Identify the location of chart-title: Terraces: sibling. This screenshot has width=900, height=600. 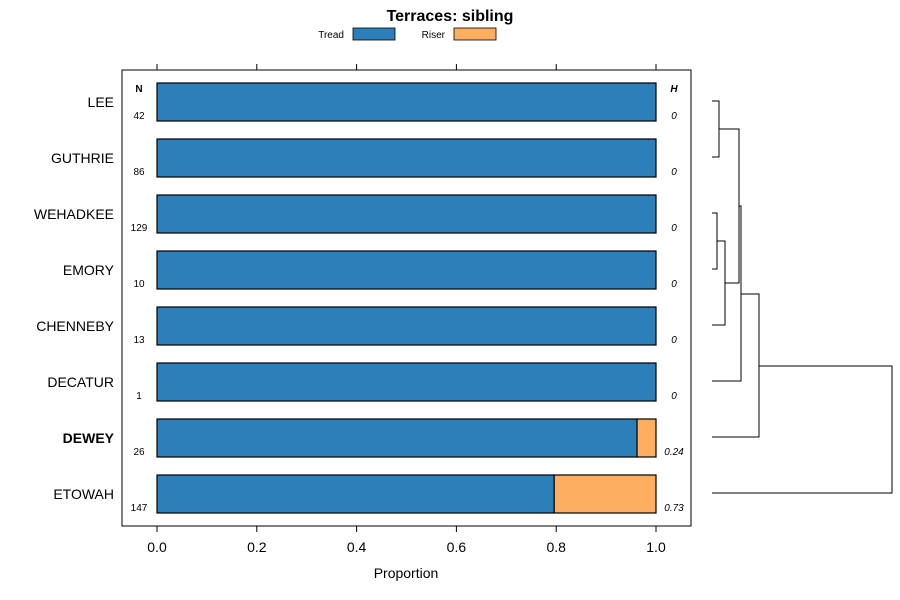
(450, 16).